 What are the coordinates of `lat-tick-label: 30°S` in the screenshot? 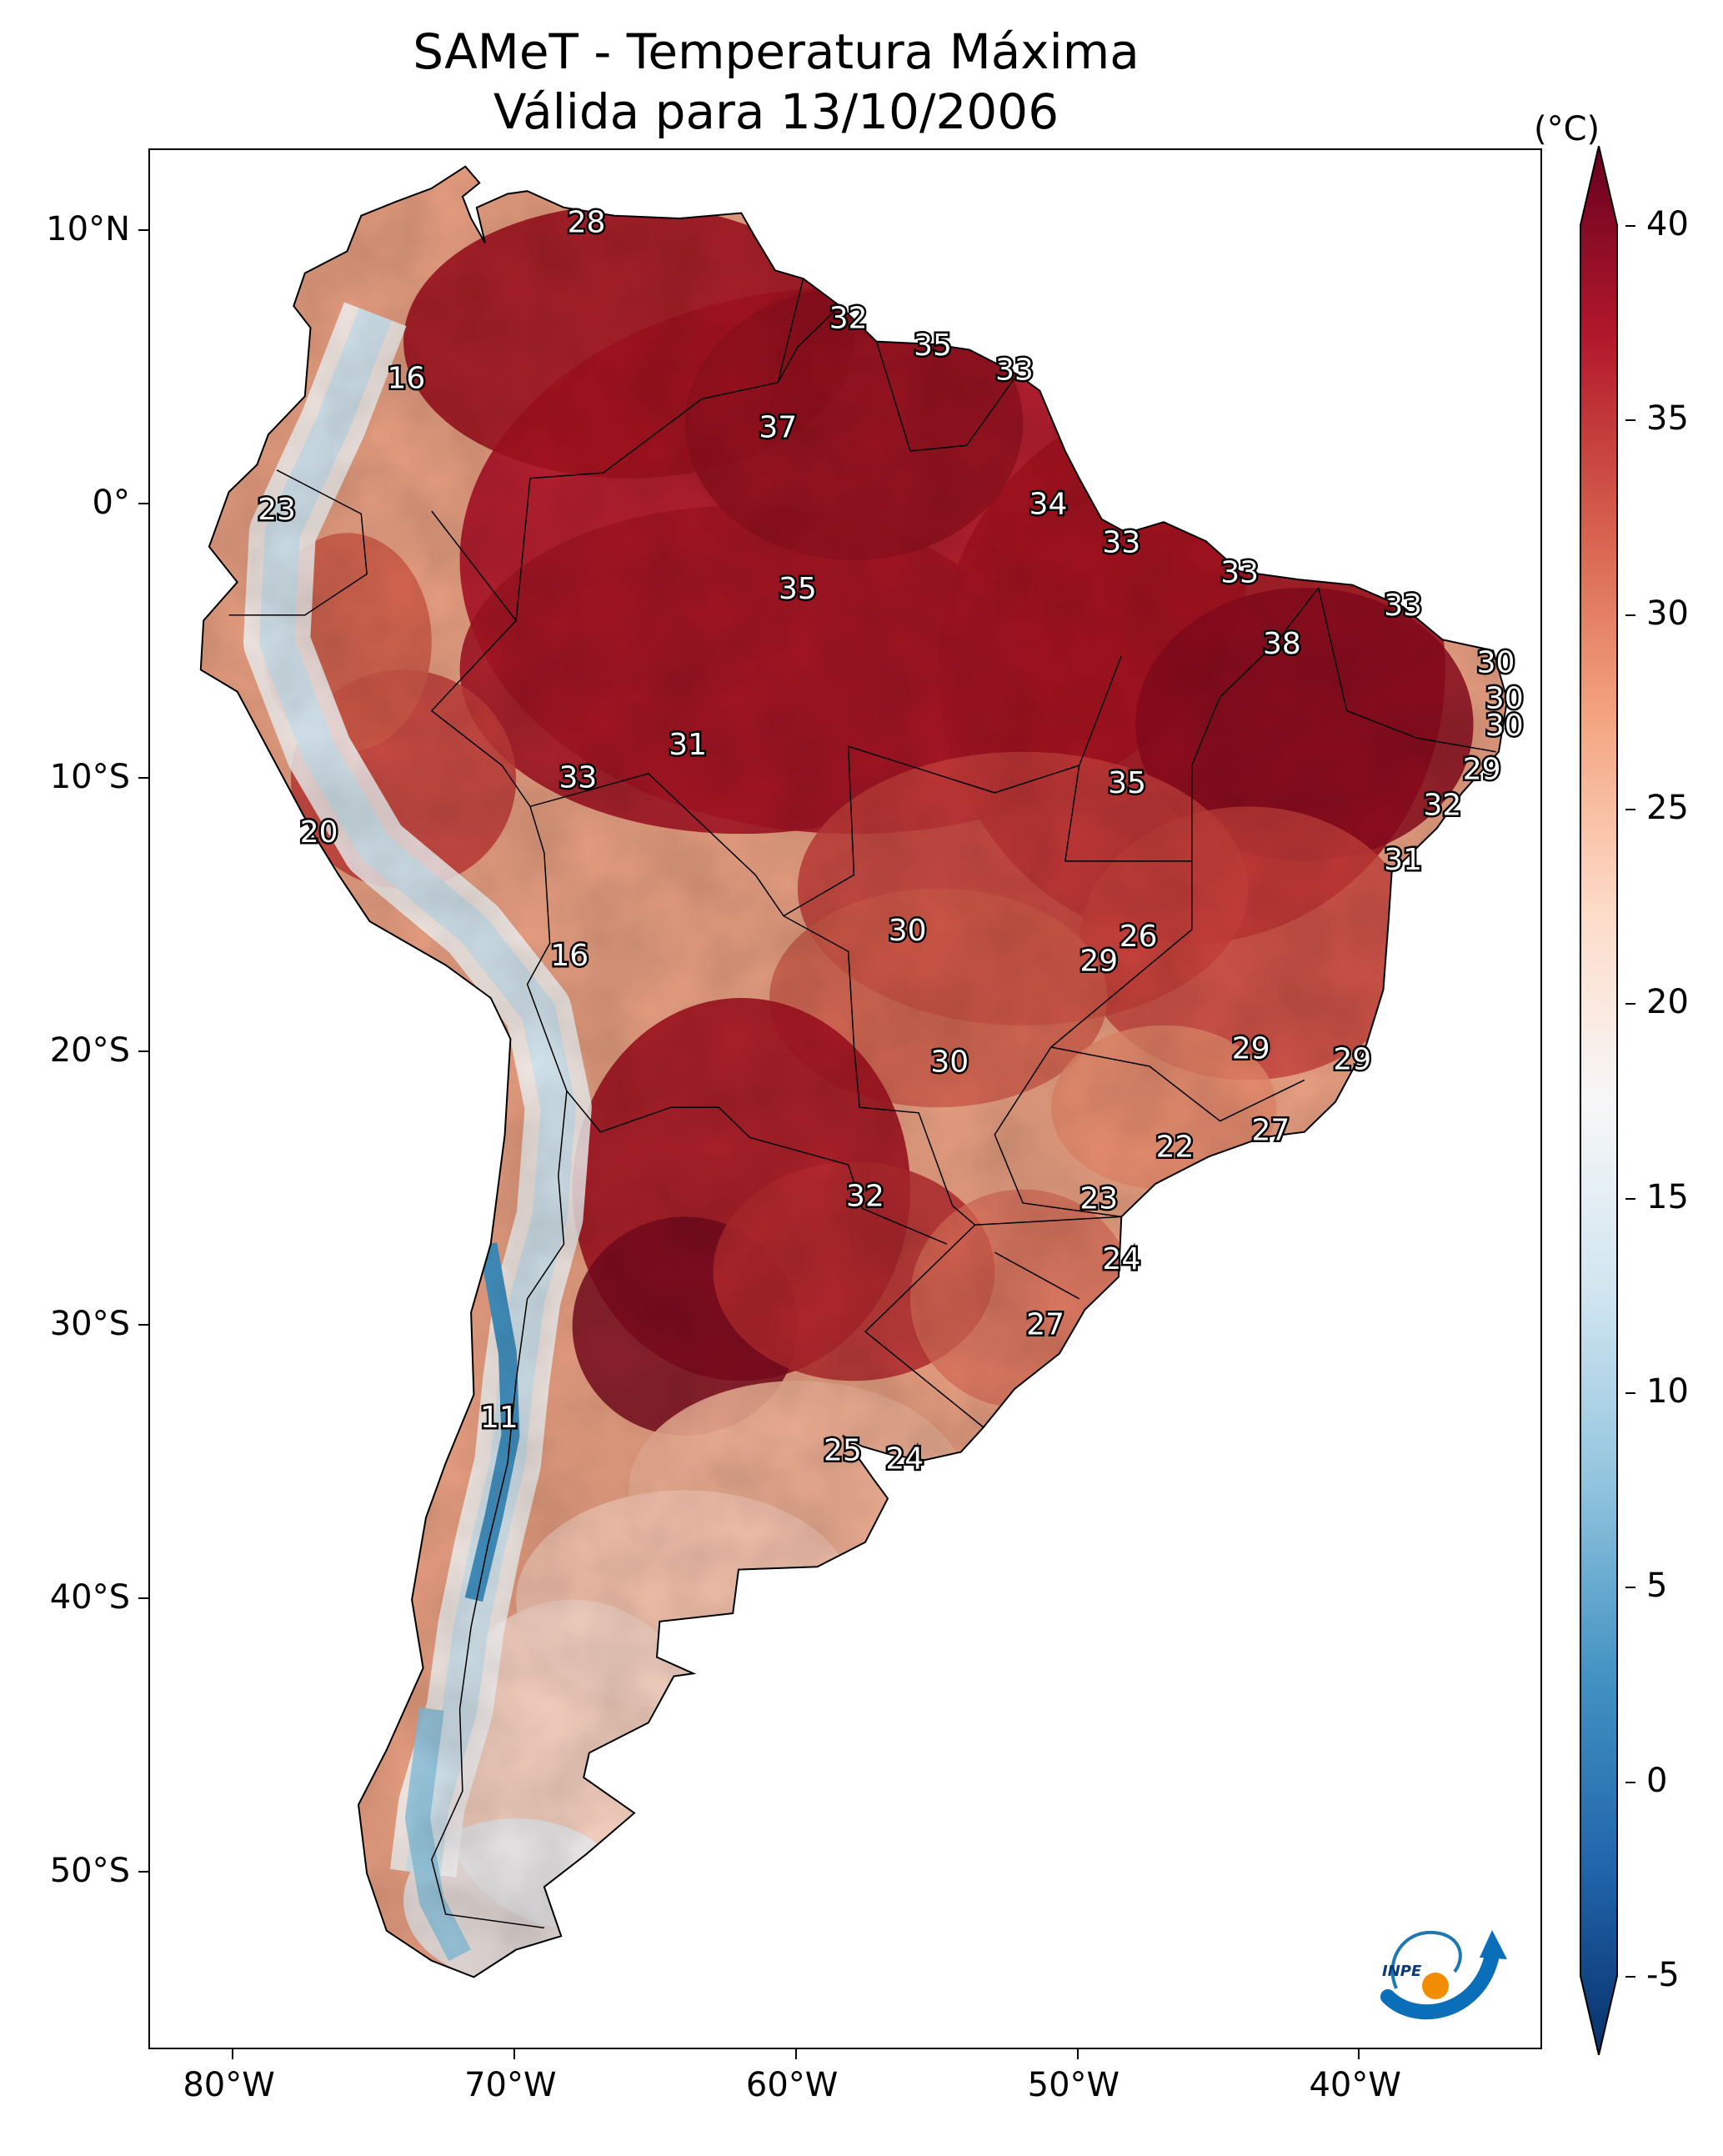 It's located at (89, 1323).